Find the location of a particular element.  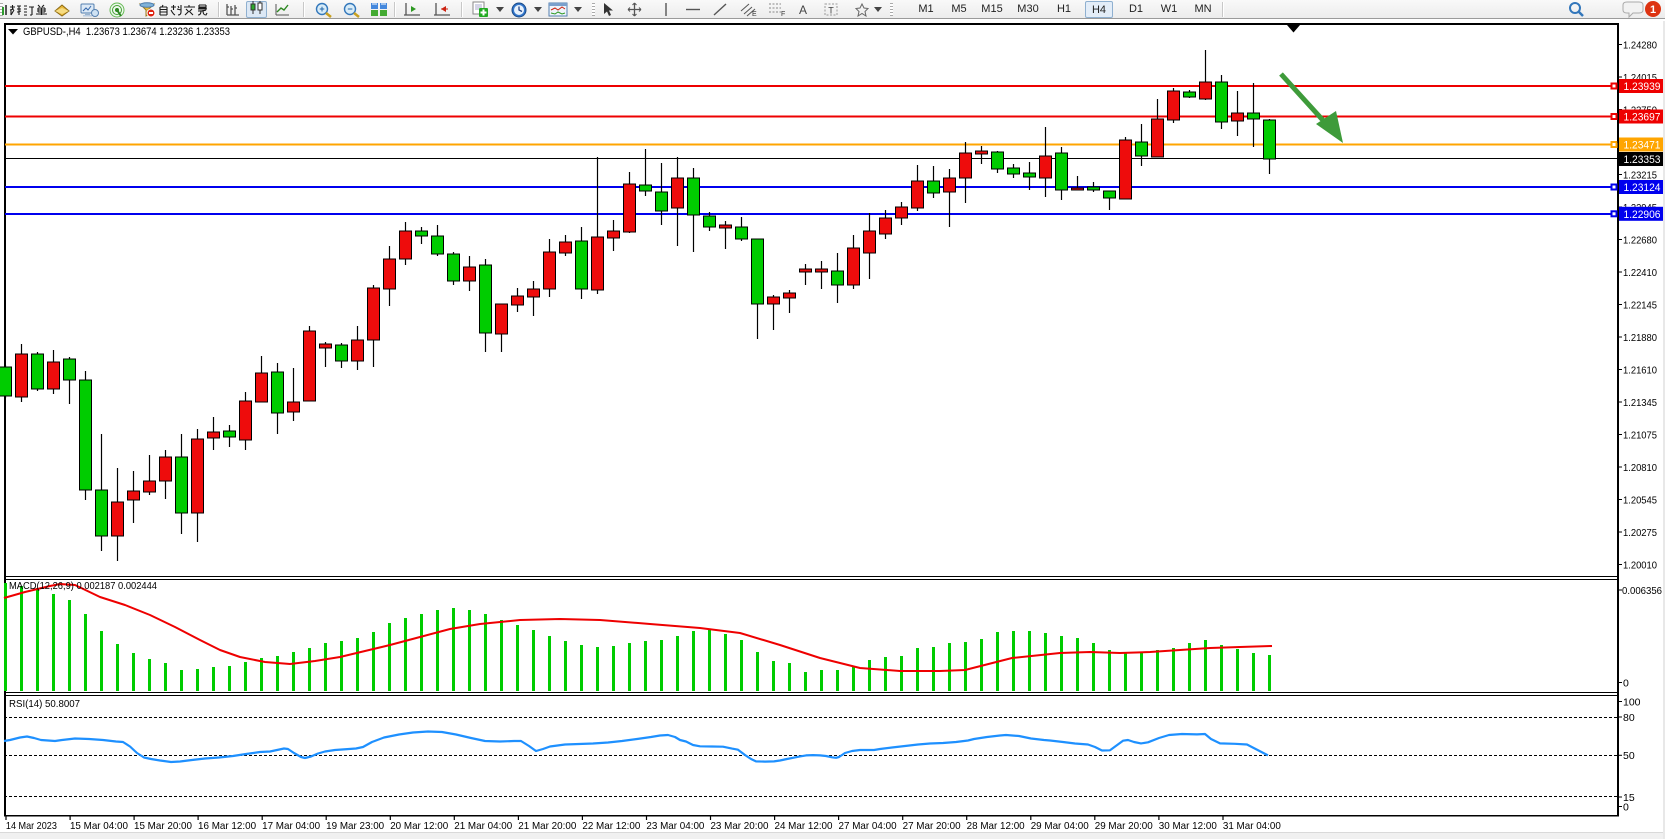

svg-text: 1.21345 is located at coordinates (1640, 403).